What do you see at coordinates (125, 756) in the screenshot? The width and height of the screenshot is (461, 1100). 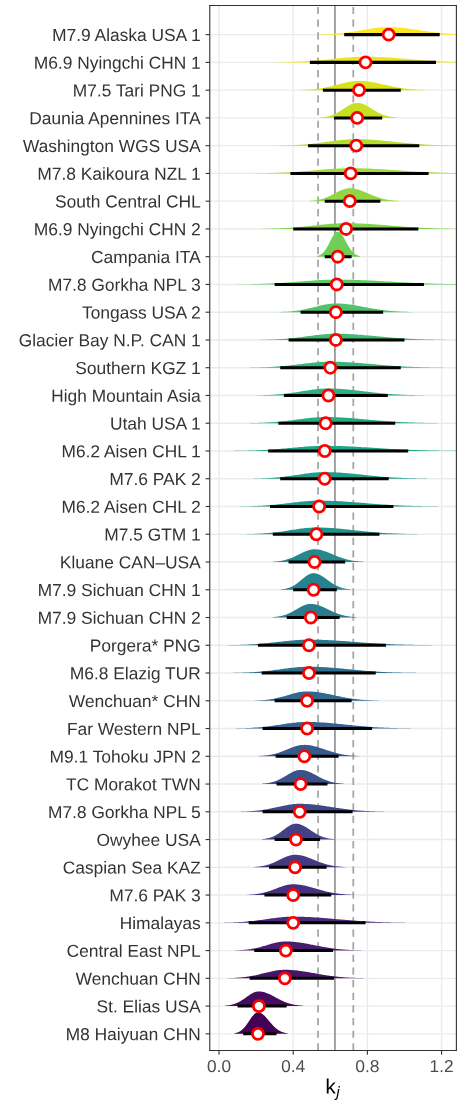 I see `y-tick-label: M9.1 Tohoku JPN 2` at bounding box center [125, 756].